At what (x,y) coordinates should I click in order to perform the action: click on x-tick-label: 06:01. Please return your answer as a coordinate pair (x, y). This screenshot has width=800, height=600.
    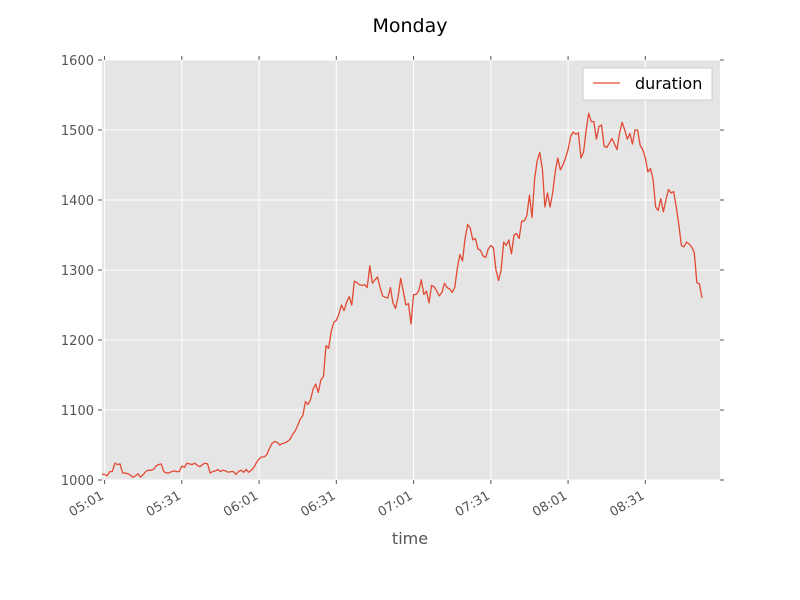
    Looking at the image, I should click on (241, 504).